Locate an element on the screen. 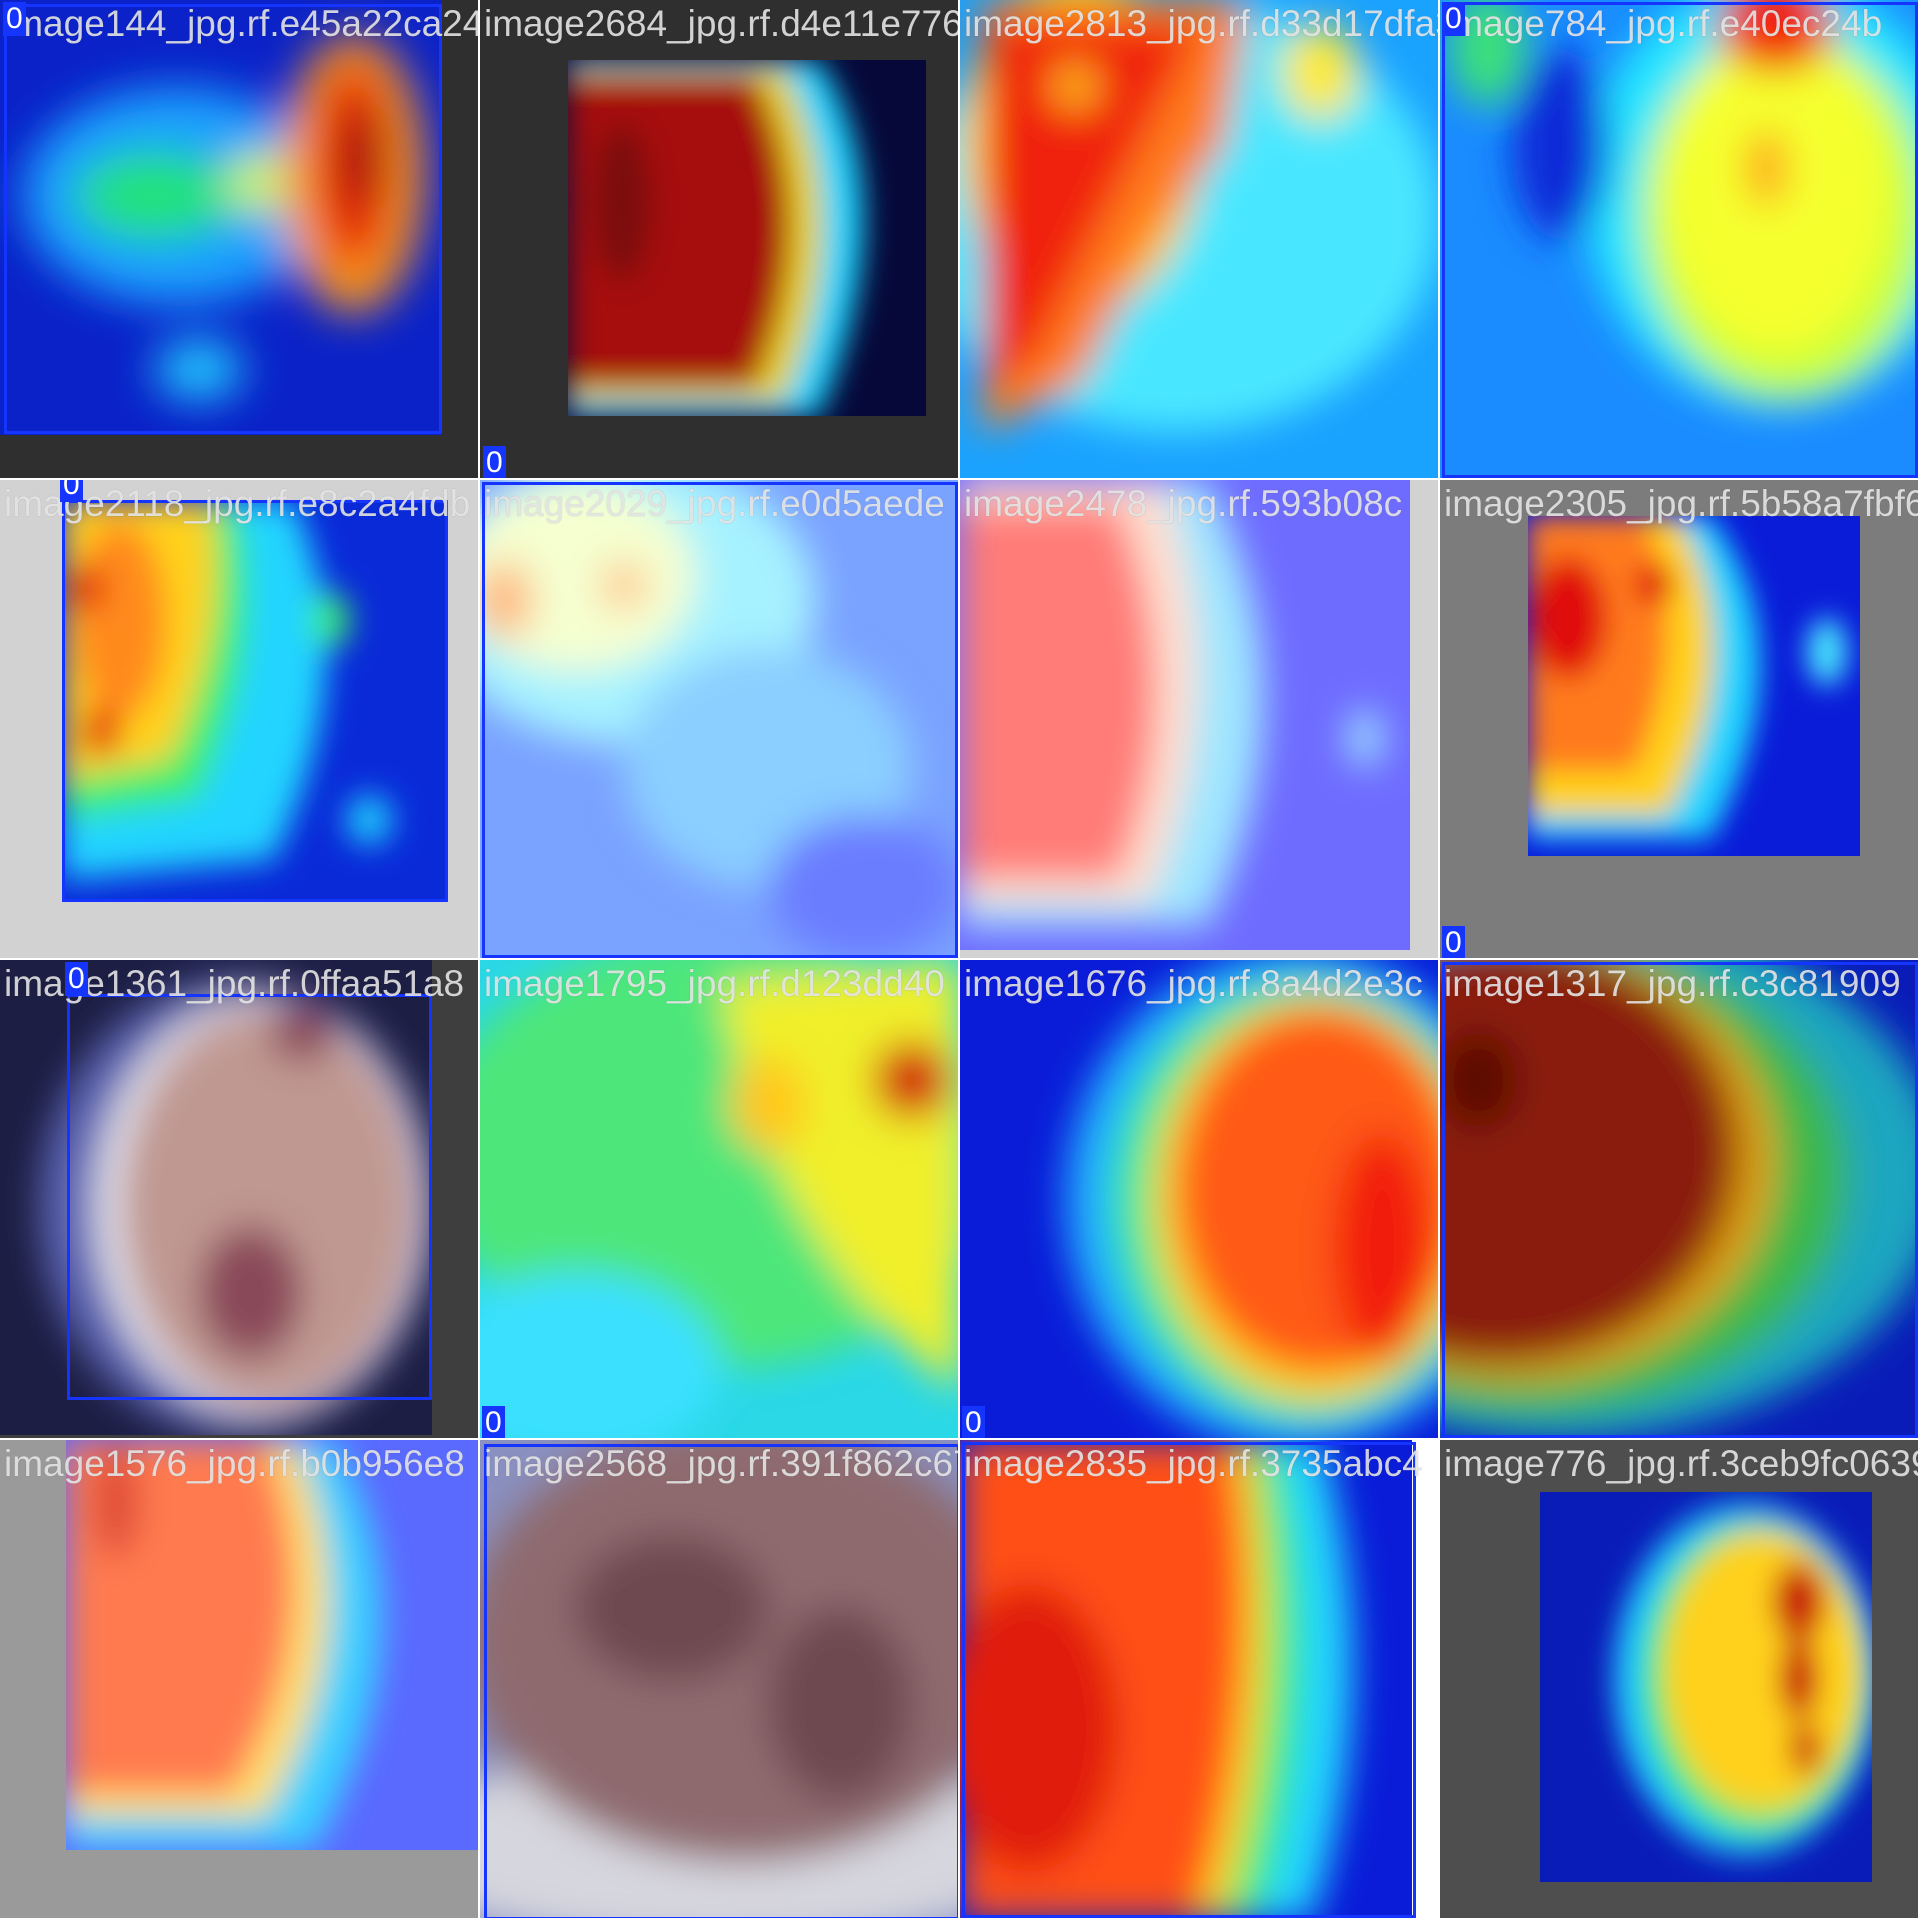 The width and height of the screenshot is (1920, 1920). mosaic-tile: 0 image144_jpg.rf.e45a22ca24 is located at coordinates (240, 240).